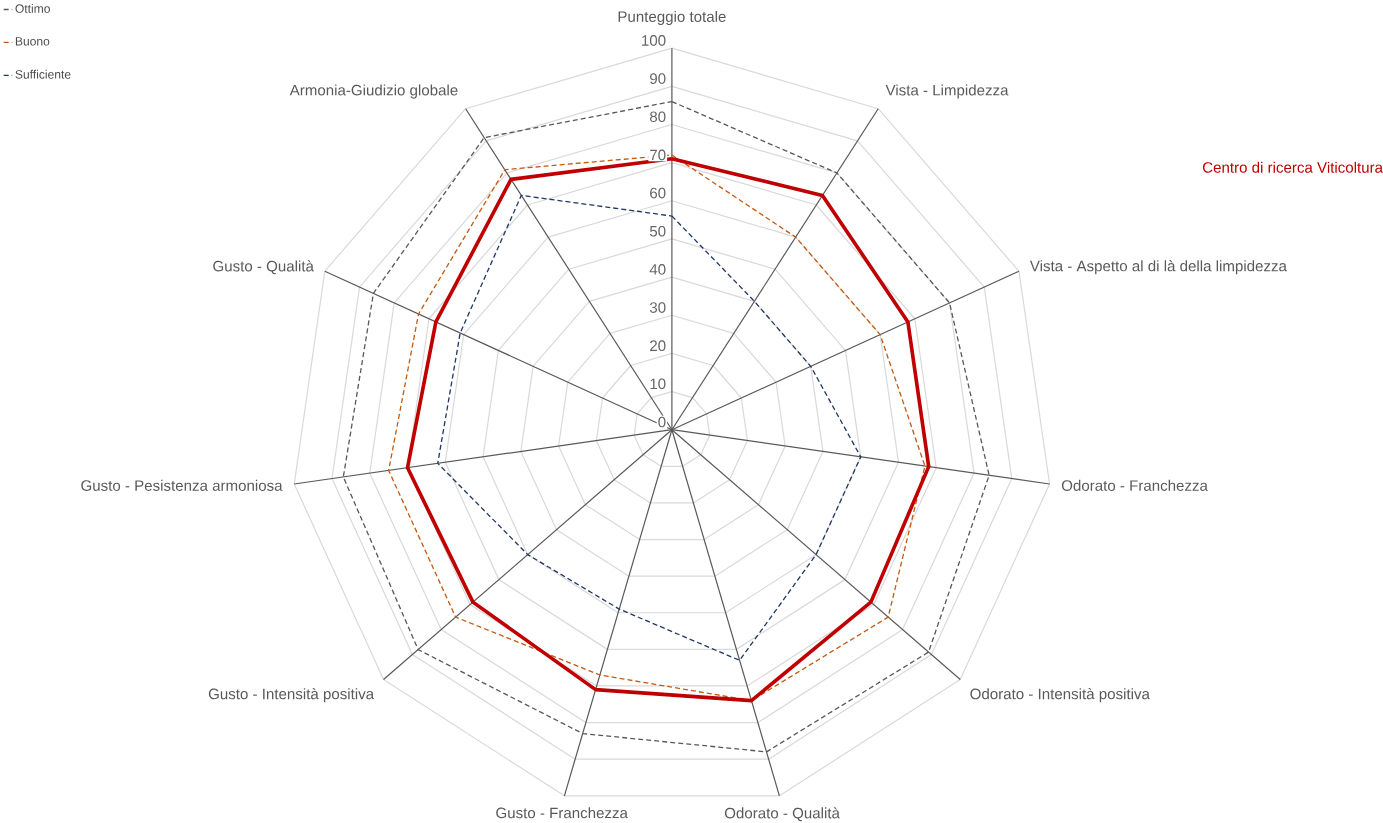 This screenshot has width=1383, height=823. I want to click on y-tick-label: 10, so click(658, 384).